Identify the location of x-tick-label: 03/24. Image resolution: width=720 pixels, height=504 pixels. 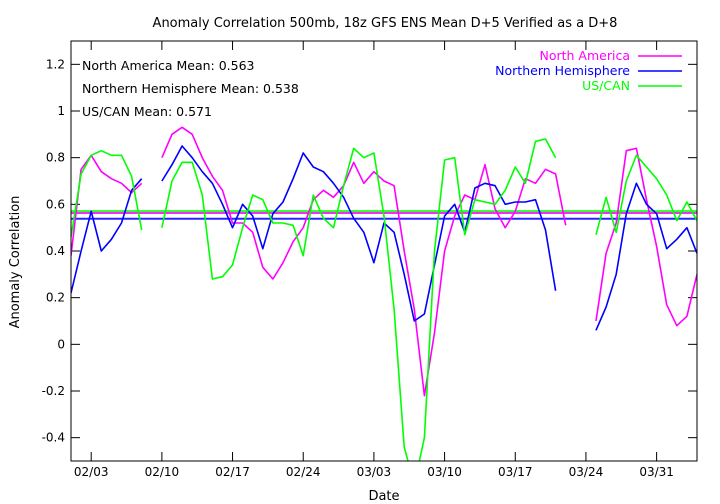
(586, 472).